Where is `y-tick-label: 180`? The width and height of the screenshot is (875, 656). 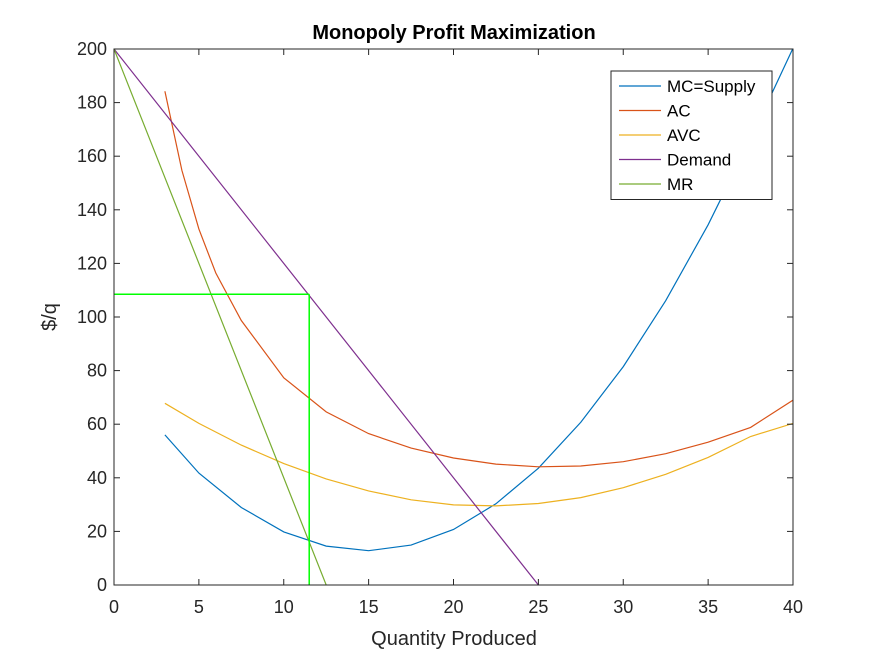 y-tick-label: 180 is located at coordinates (92, 103).